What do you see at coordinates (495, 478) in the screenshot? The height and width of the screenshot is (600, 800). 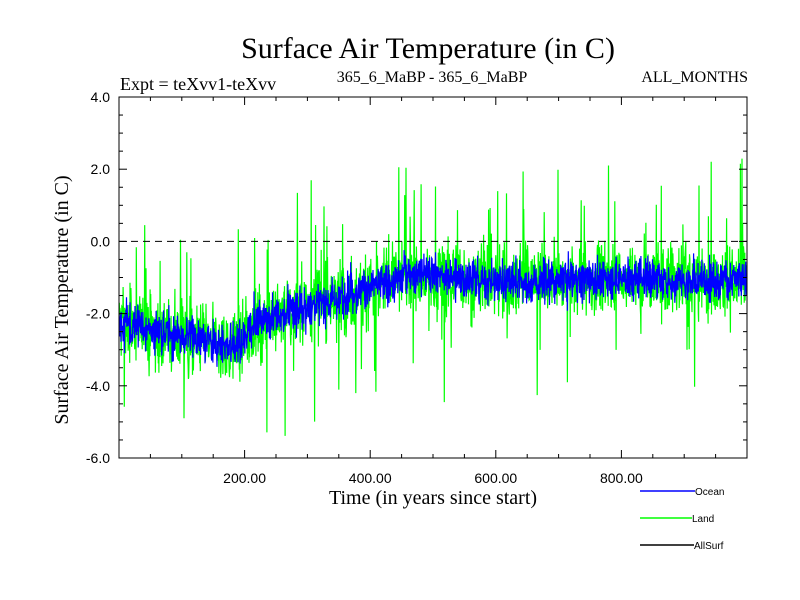 I see `x-tick-label: 600.00` at bounding box center [495, 478].